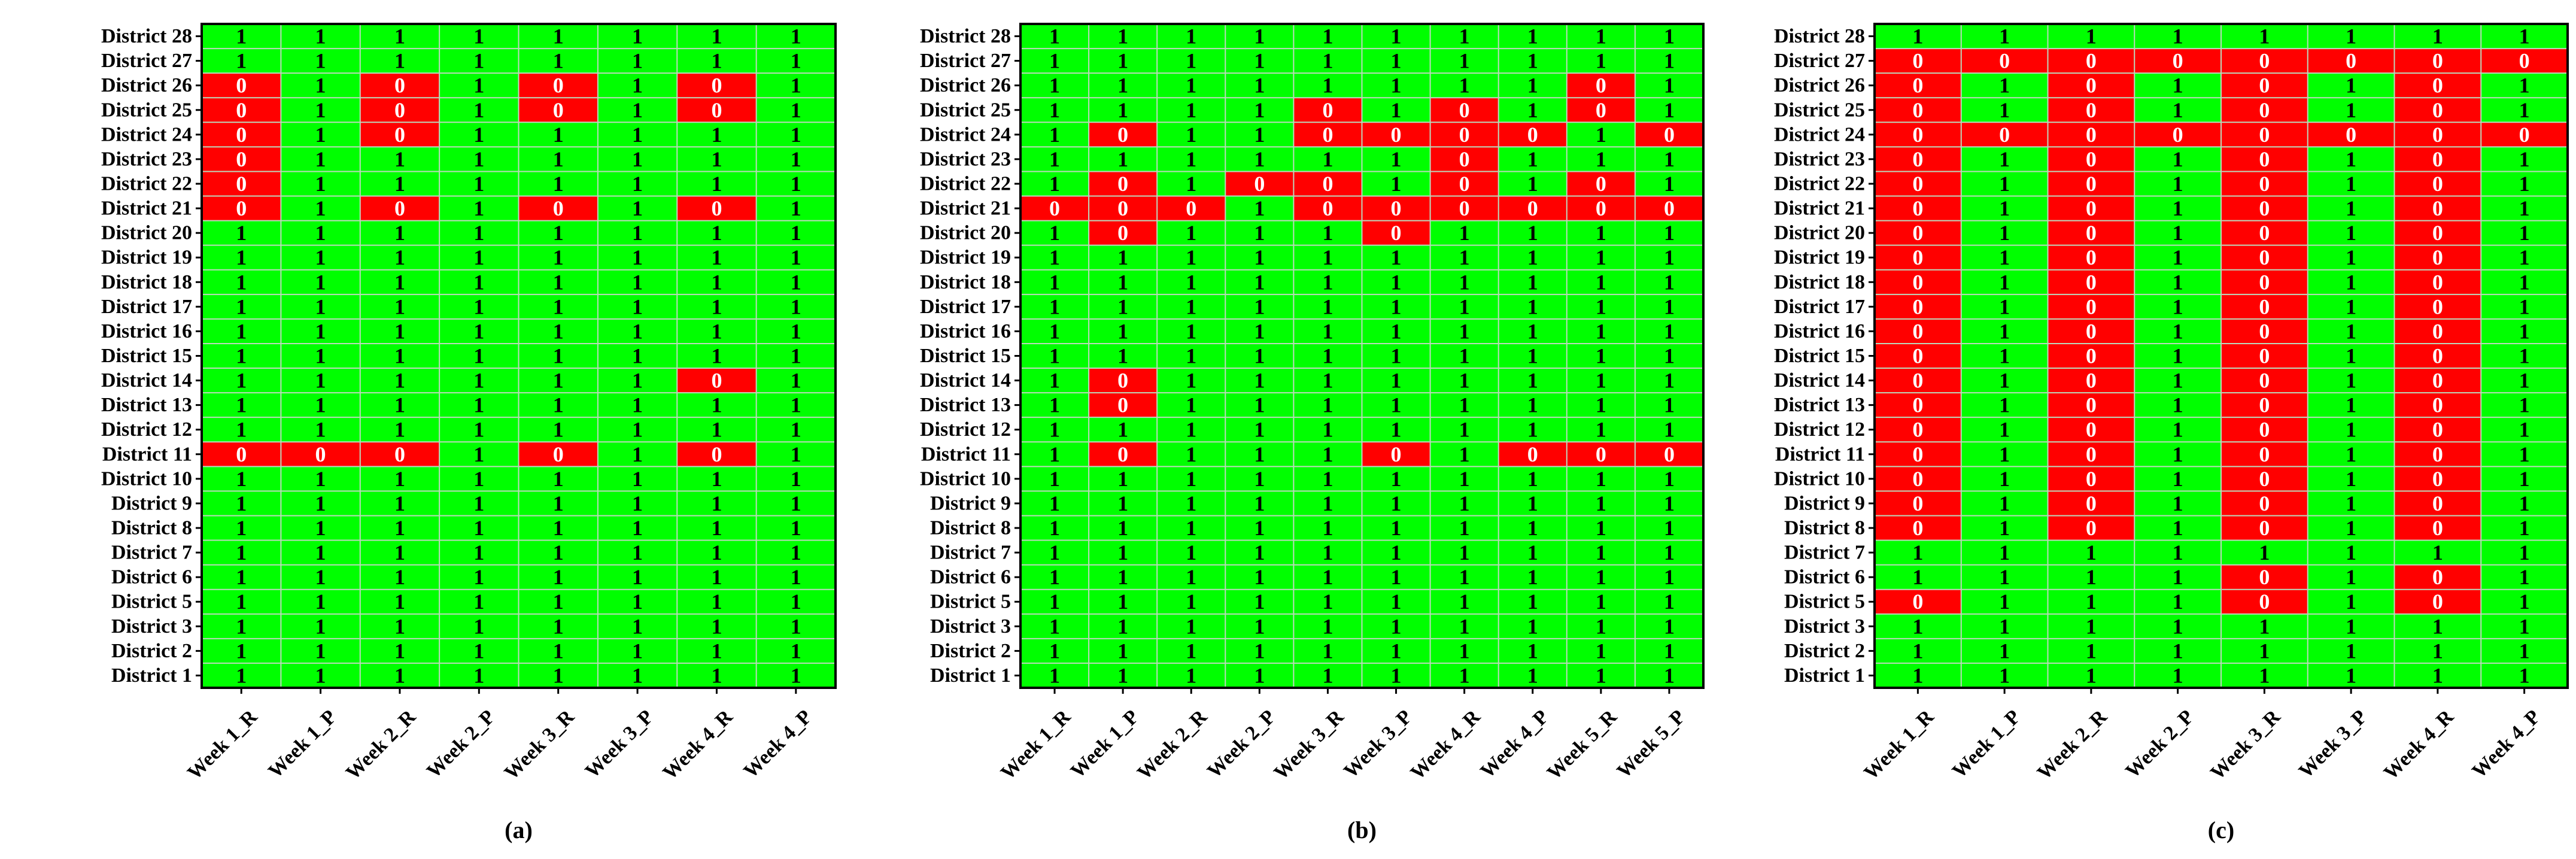  What do you see at coordinates (778, 744) in the screenshot?
I see `x-tick-label: Week 4_P` at bounding box center [778, 744].